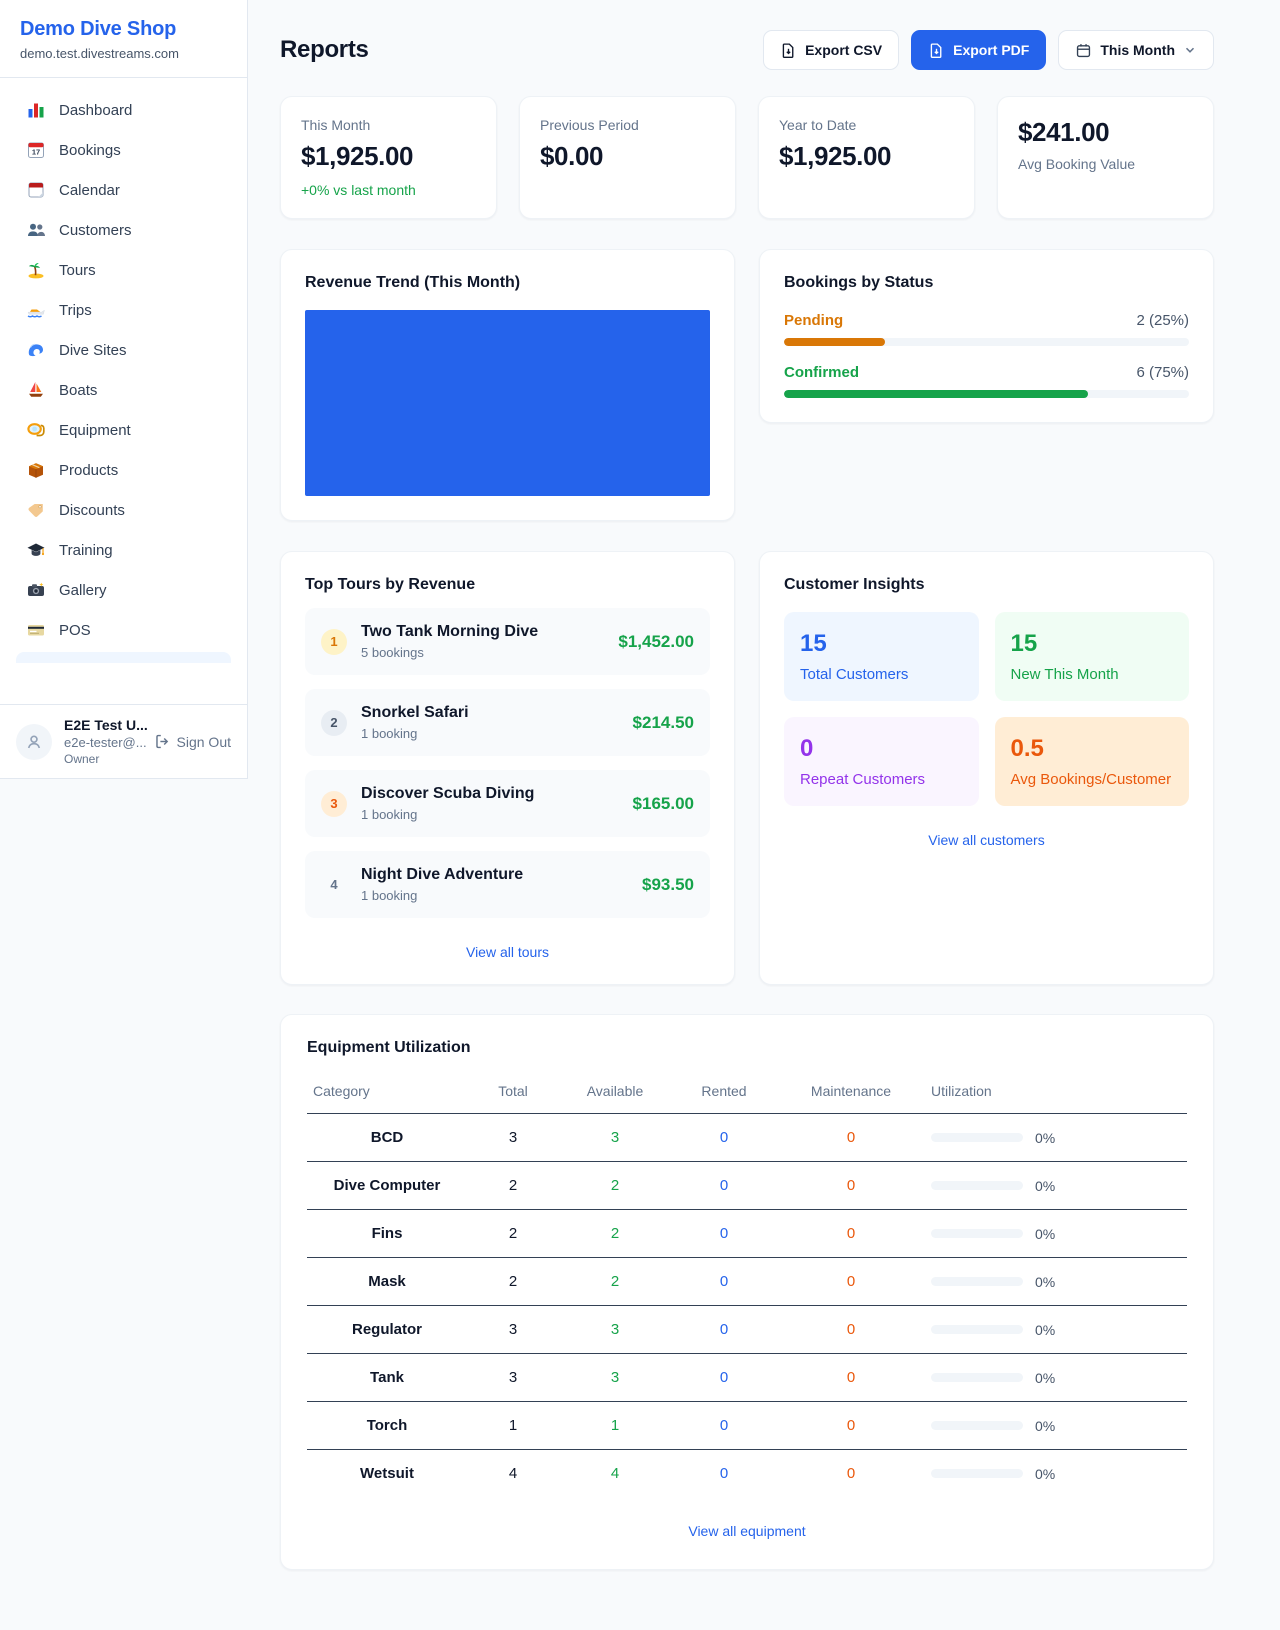 This screenshot has height=1630, width=1280. Describe the element at coordinates (123, 350) in the screenshot. I see `sidebar-item-dive-sites: Dive Sites` at that location.